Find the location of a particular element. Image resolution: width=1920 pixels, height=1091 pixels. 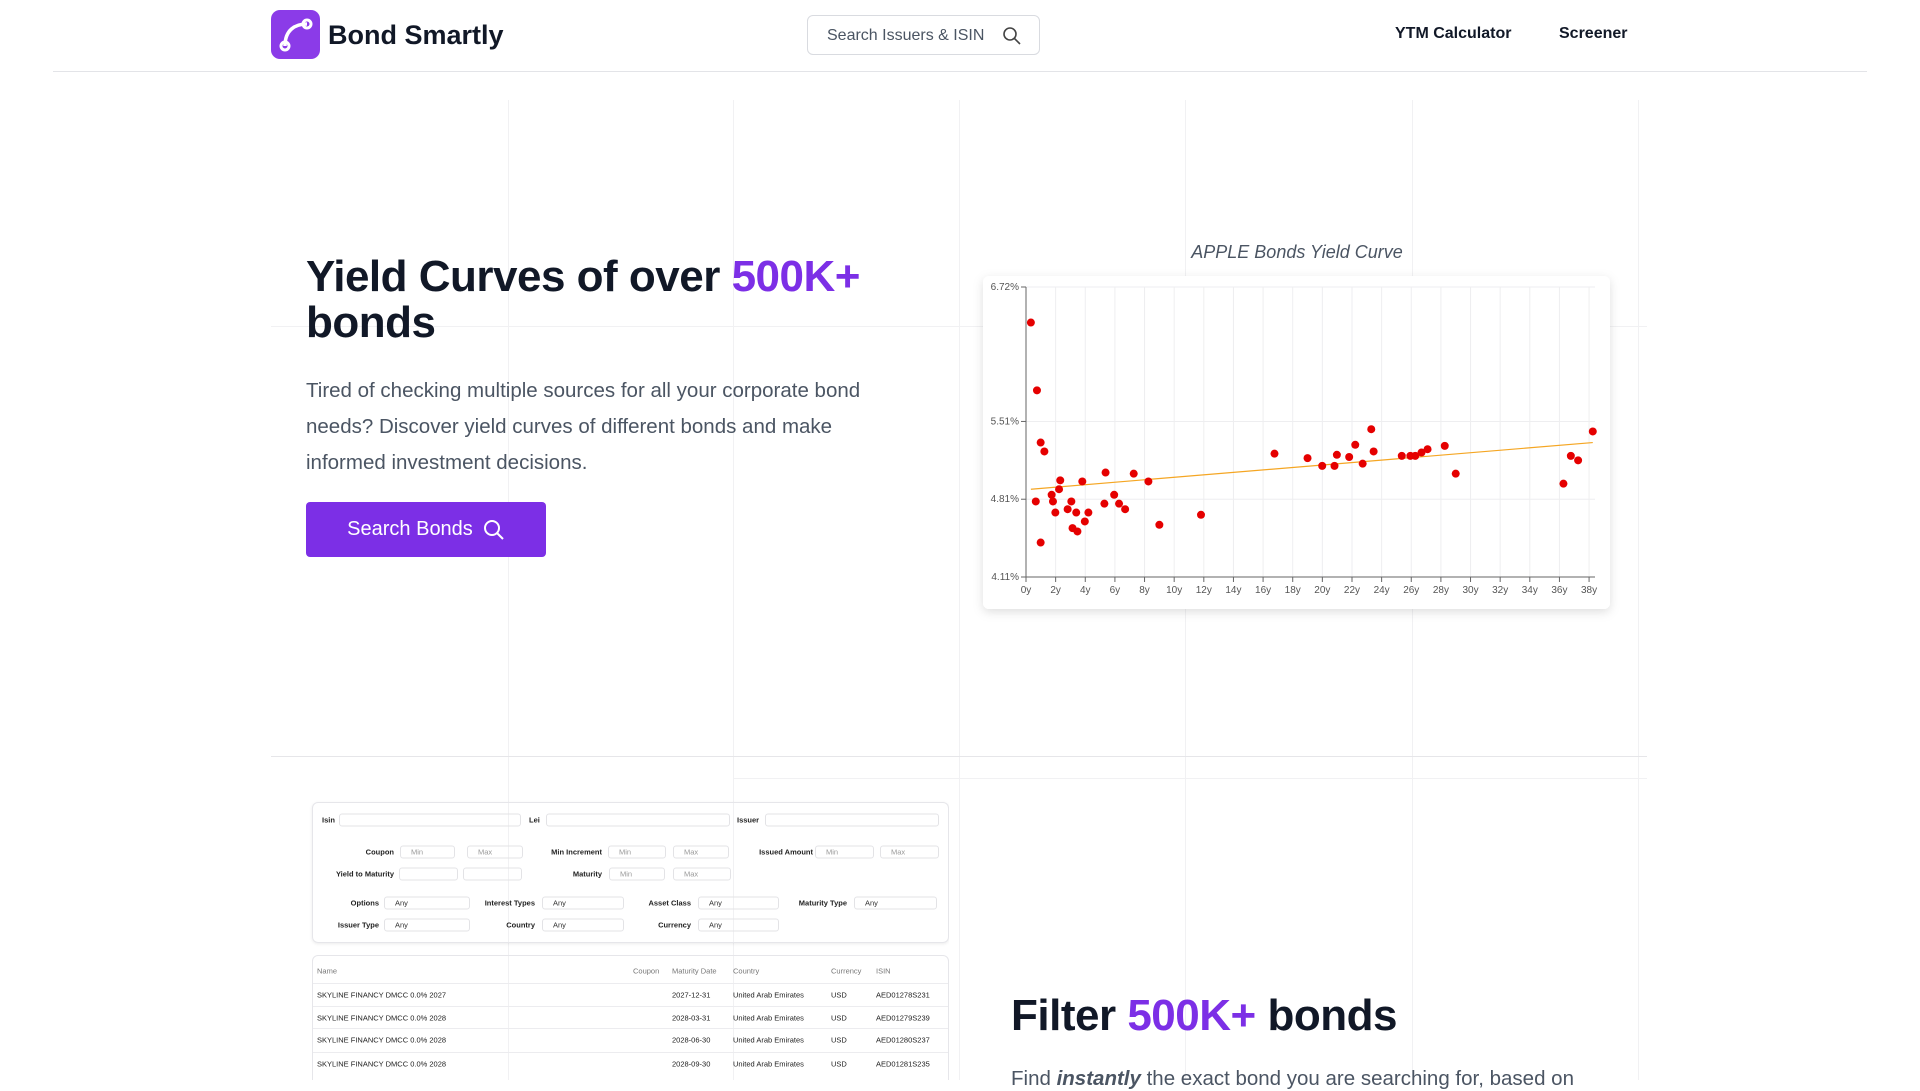

y-tick-label: 4.11% is located at coordinates (1005, 577).